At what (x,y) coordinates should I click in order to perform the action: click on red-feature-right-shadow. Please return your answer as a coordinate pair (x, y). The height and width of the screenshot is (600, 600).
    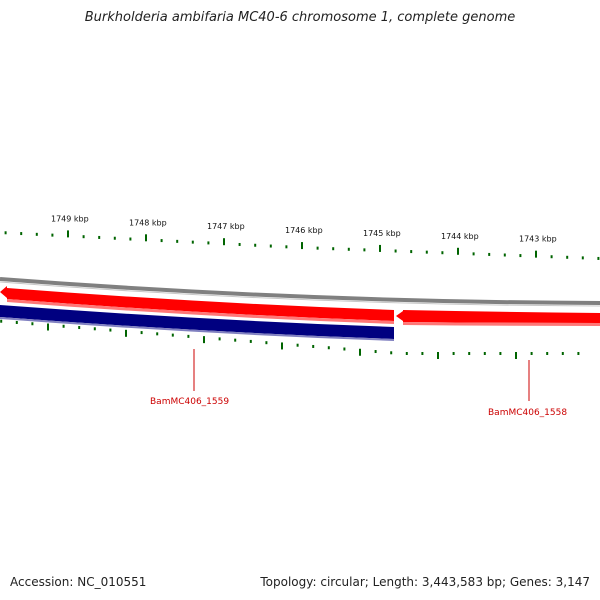
    Looking at the image, I should click on (501, 324).